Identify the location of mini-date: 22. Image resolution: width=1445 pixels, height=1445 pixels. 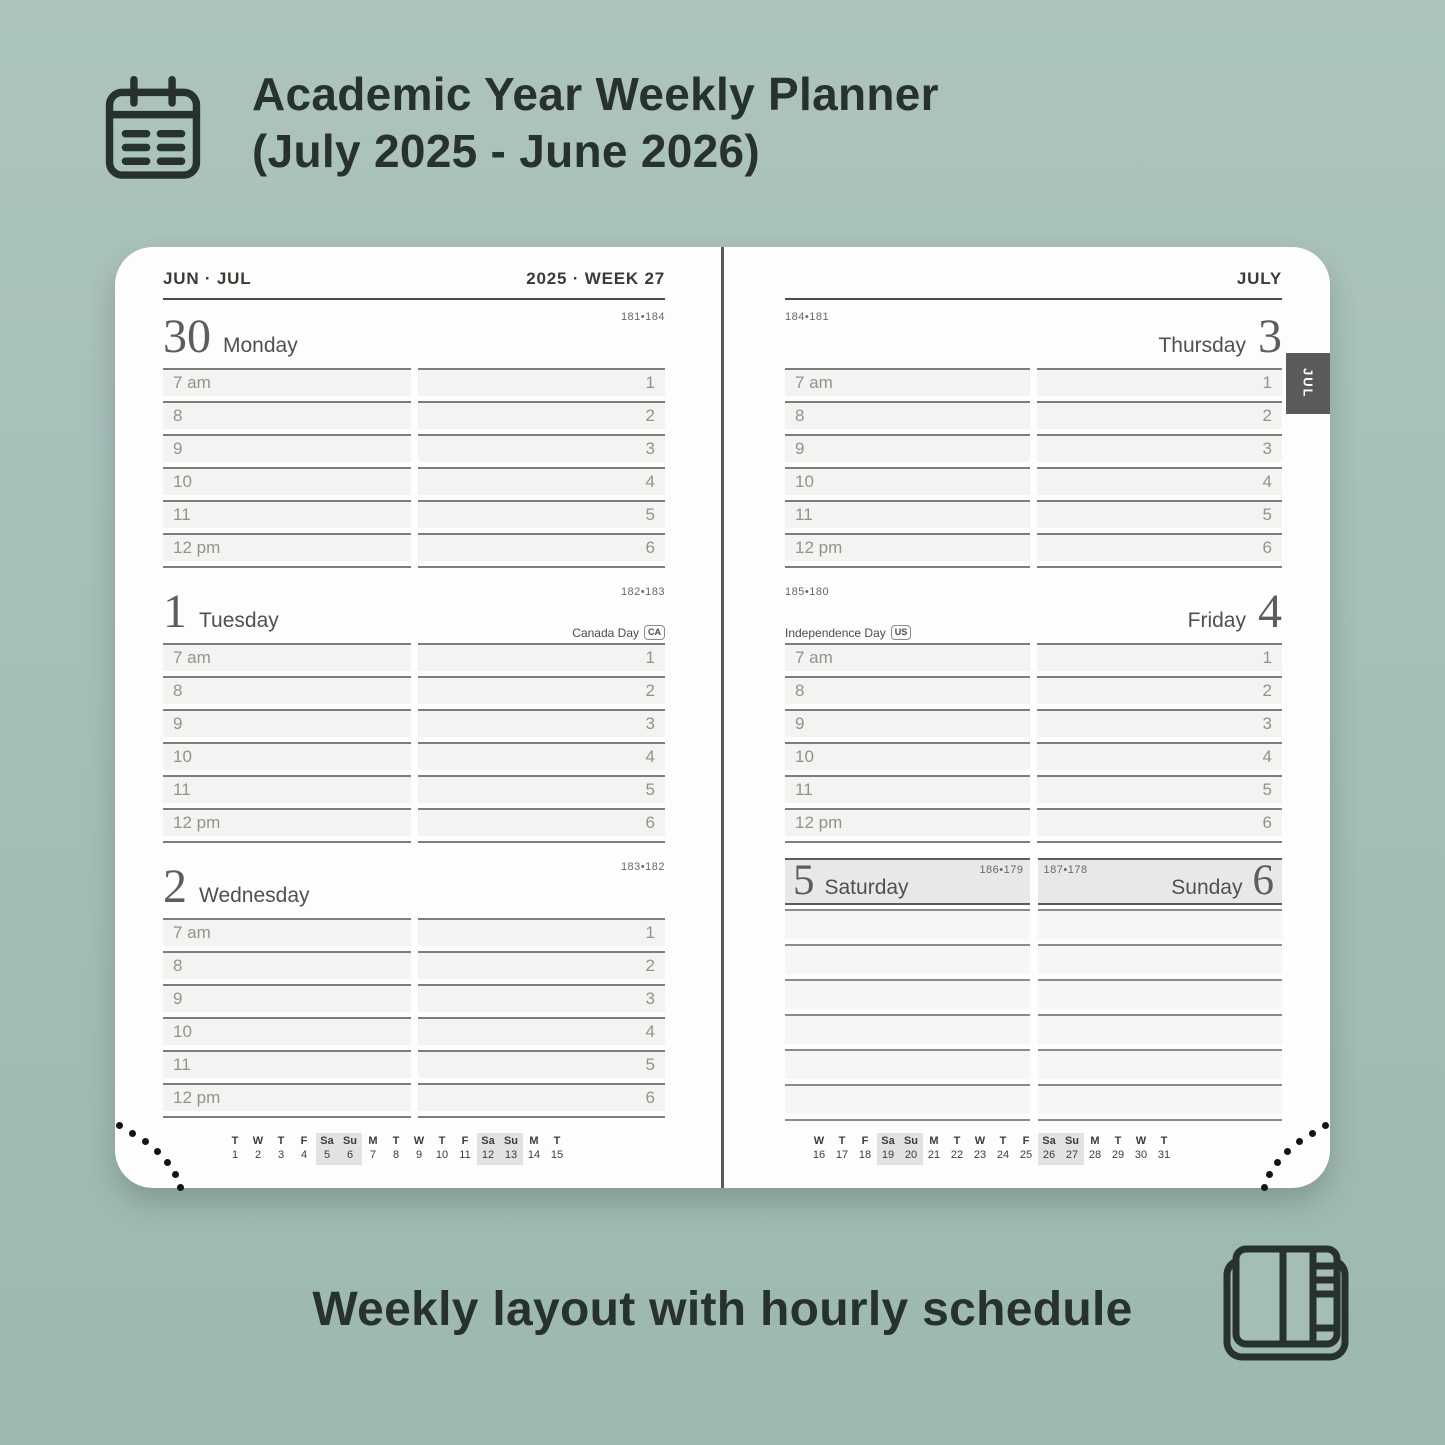
(957, 1155).